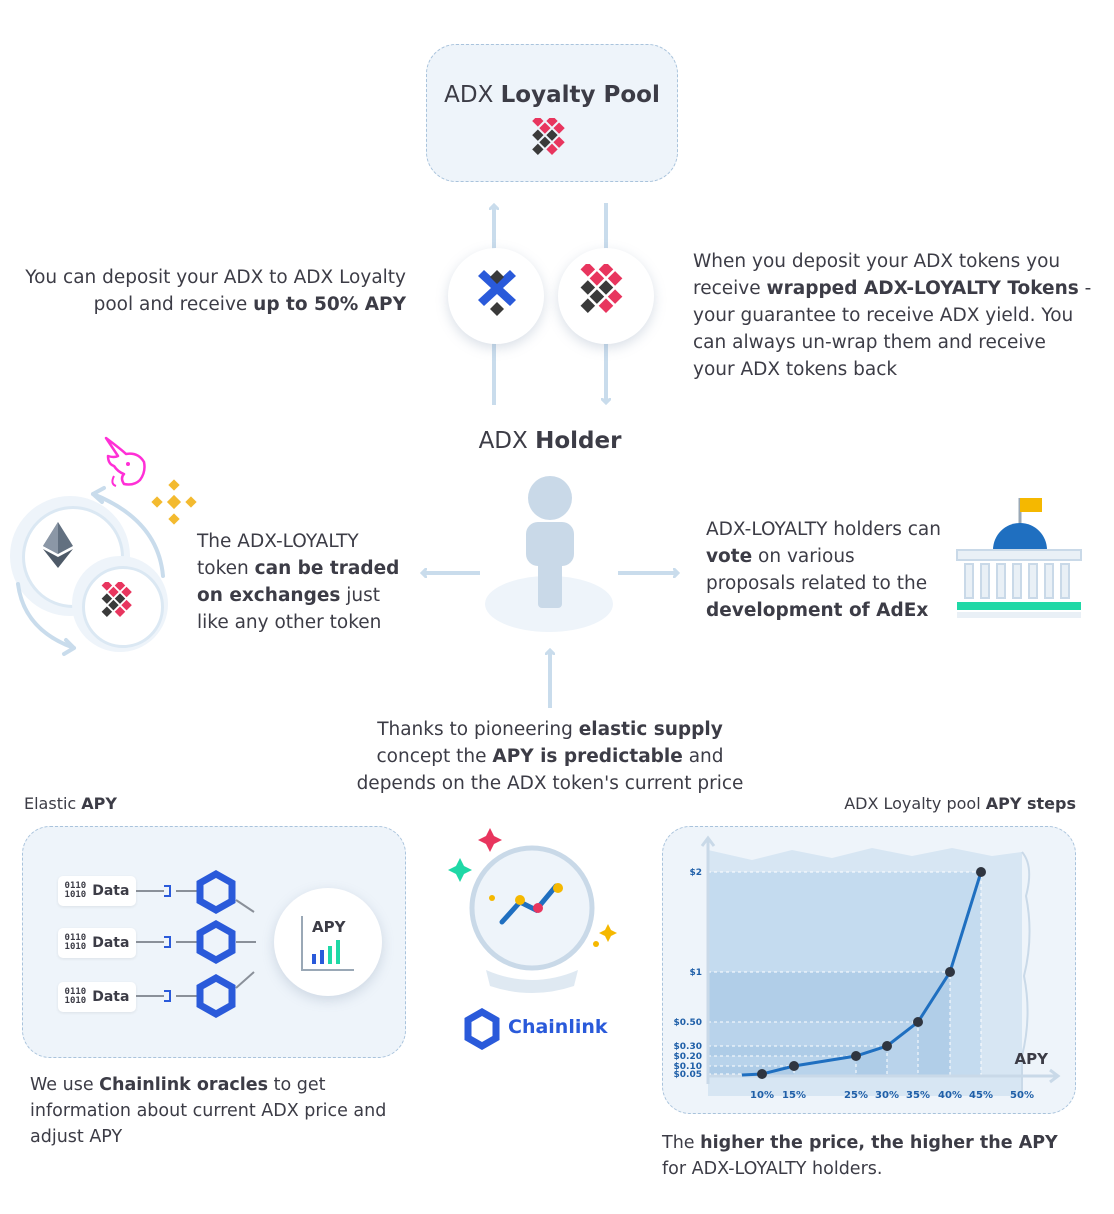 The height and width of the screenshot is (1214, 1114). Describe the element at coordinates (856, 1095) in the screenshot. I see `x-tick-label: 25%` at that location.